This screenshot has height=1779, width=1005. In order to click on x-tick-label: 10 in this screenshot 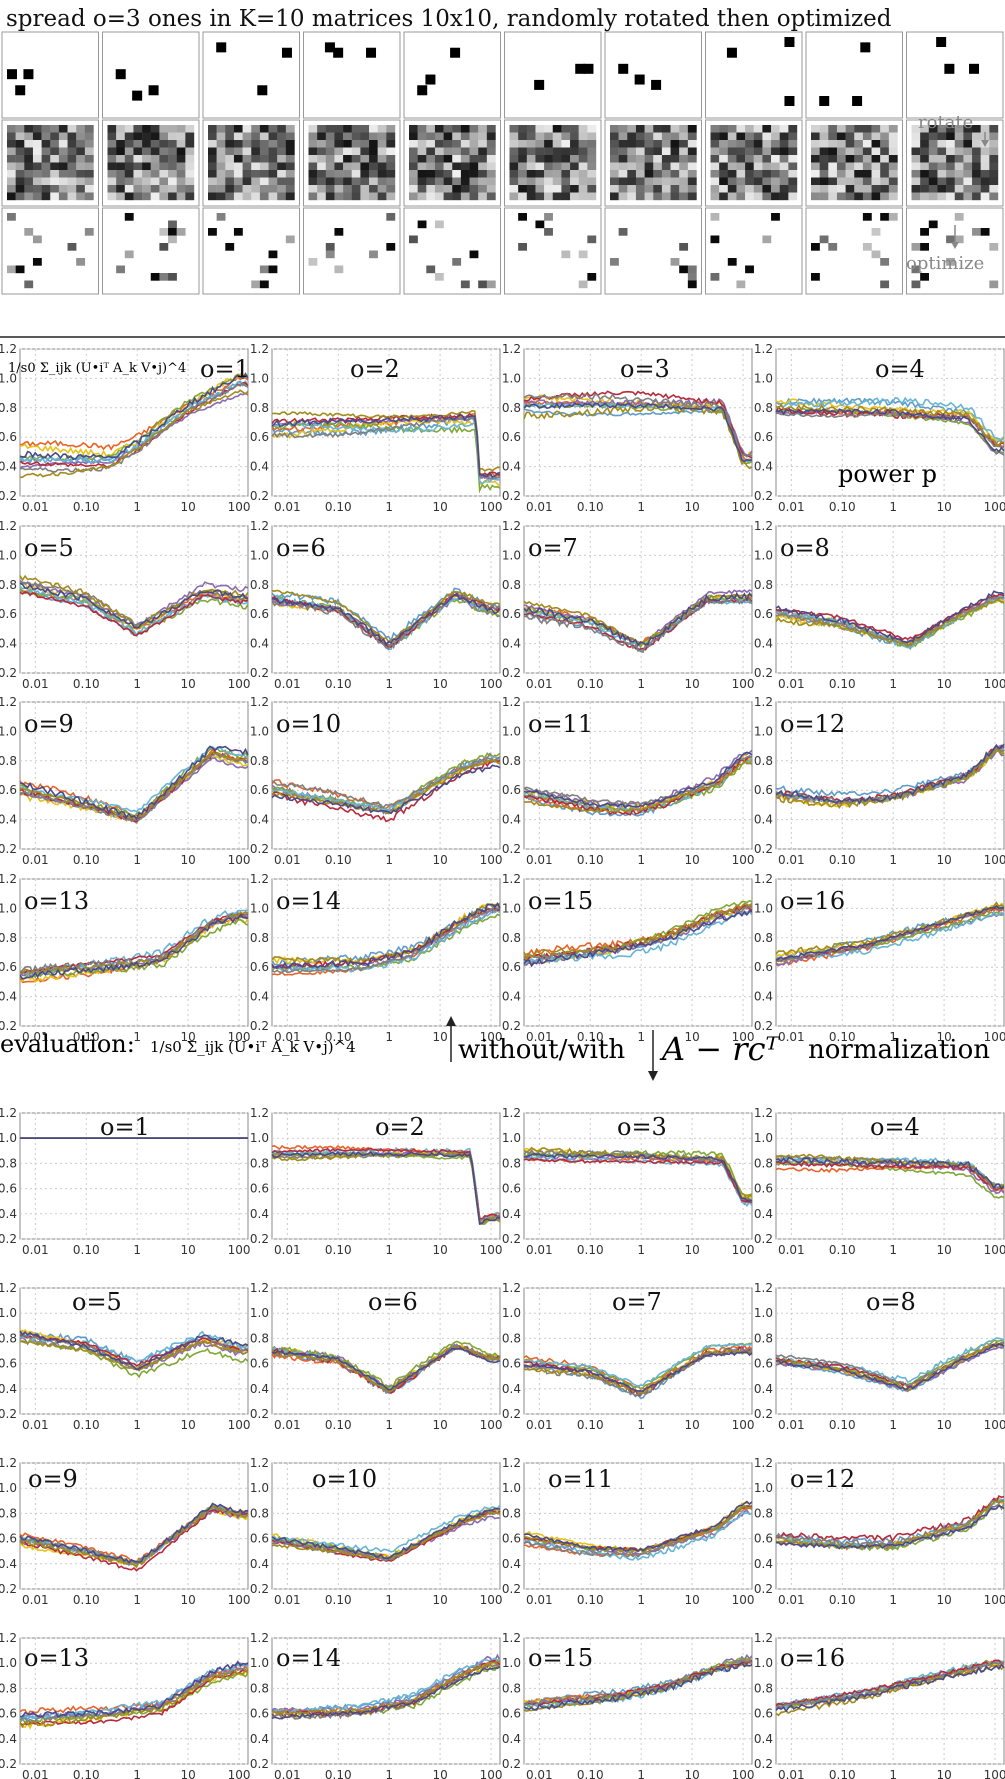, I will do `click(439, 1250)`.